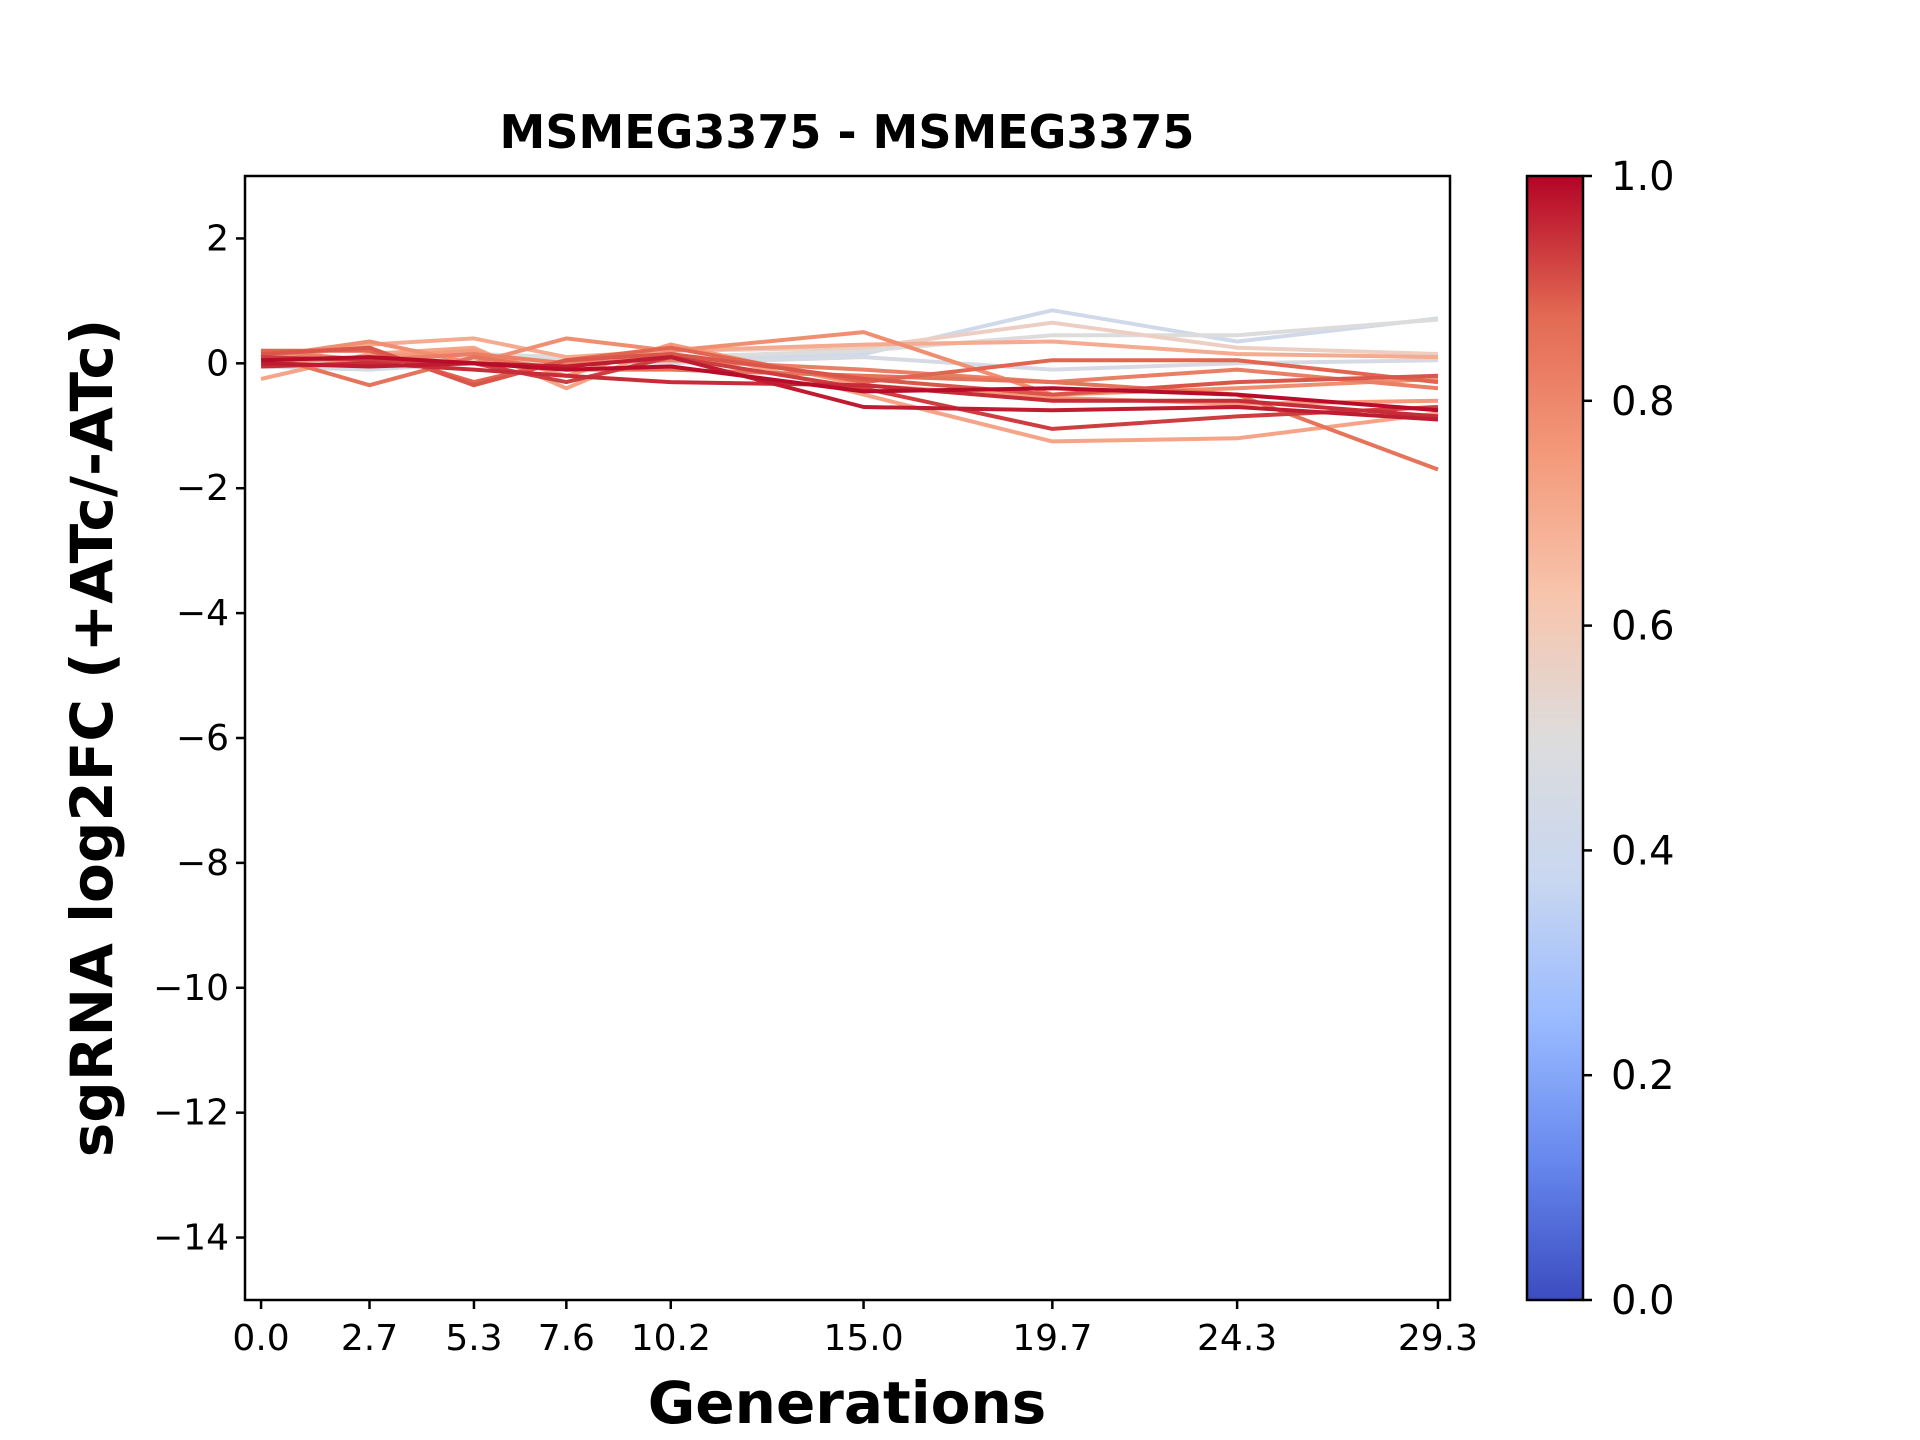  What do you see at coordinates (191, 1113) in the screenshot?
I see `y-tick-label: −12` at bounding box center [191, 1113].